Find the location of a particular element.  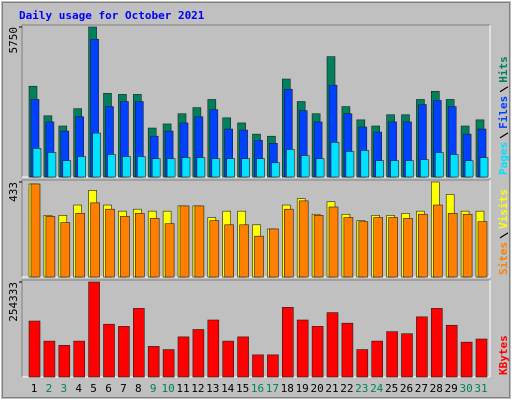

x-tick-label: 13 is located at coordinates (212, 388).